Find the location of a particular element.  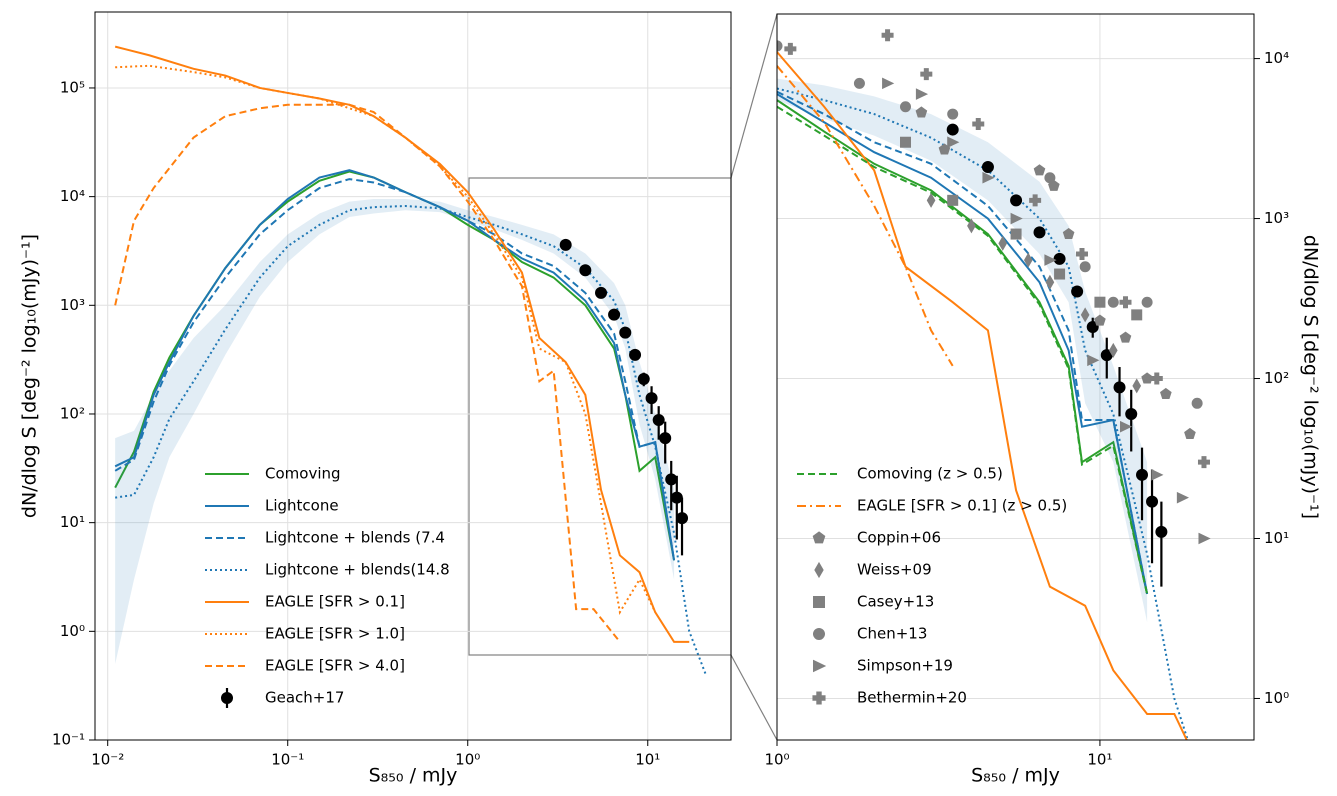

legend-label: Chen+13 is located at coordinates (892, 634).